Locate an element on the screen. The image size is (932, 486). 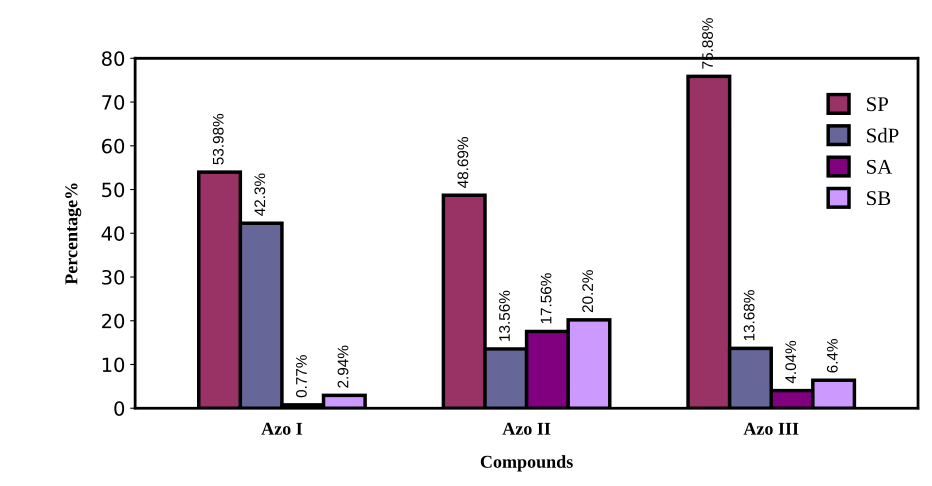
x-axis-title: Compounds is located at coordinates (526, 463).